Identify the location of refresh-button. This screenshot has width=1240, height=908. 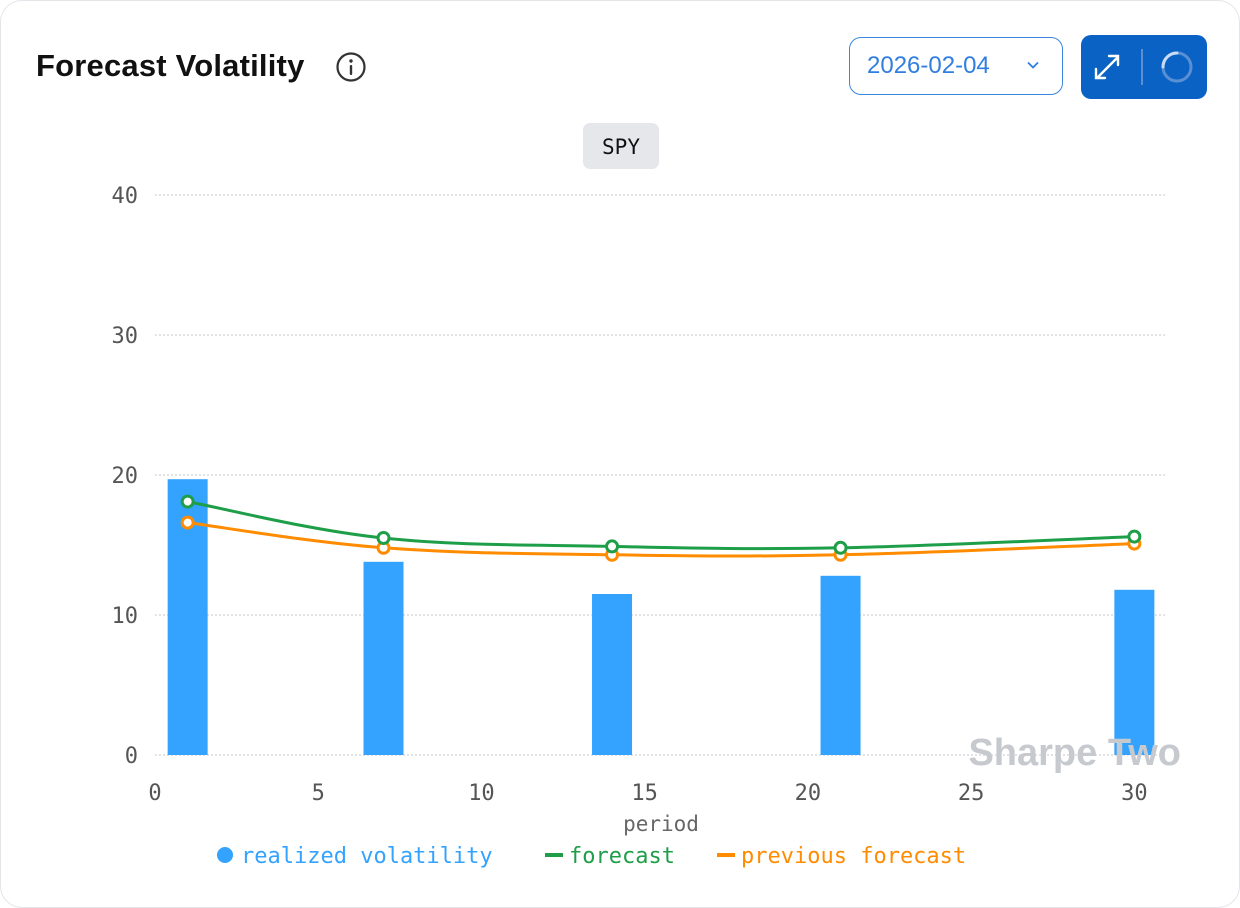
(1173, 67).